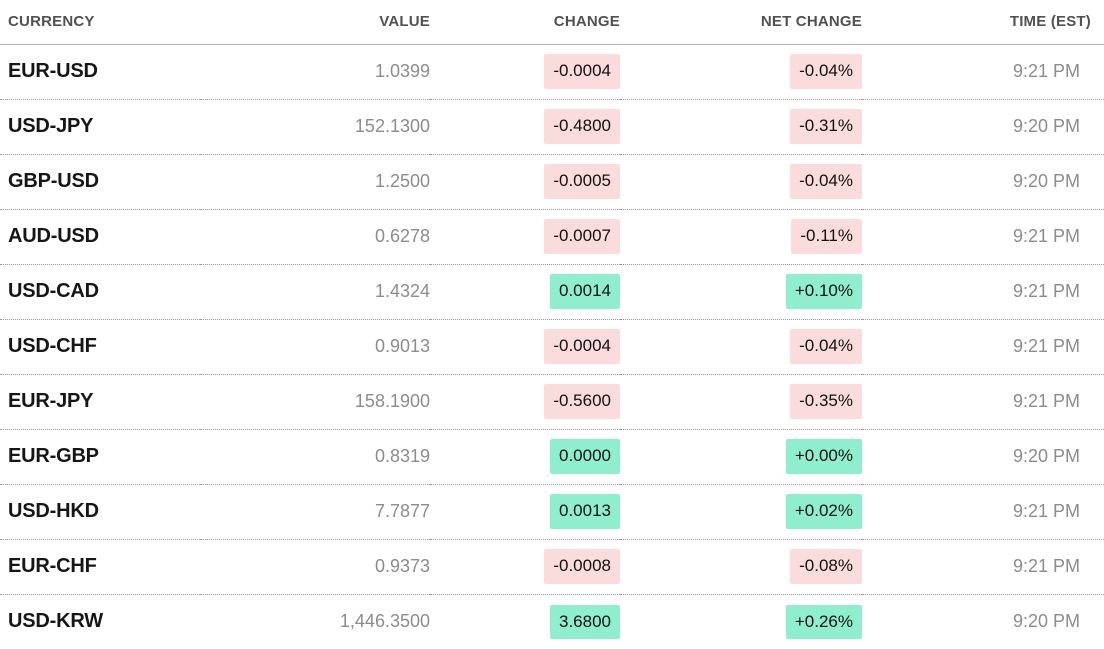  Describe the element at coordinates (741, 291) in the screenshot. I see `net-change-cell: +0.10%` at that location.